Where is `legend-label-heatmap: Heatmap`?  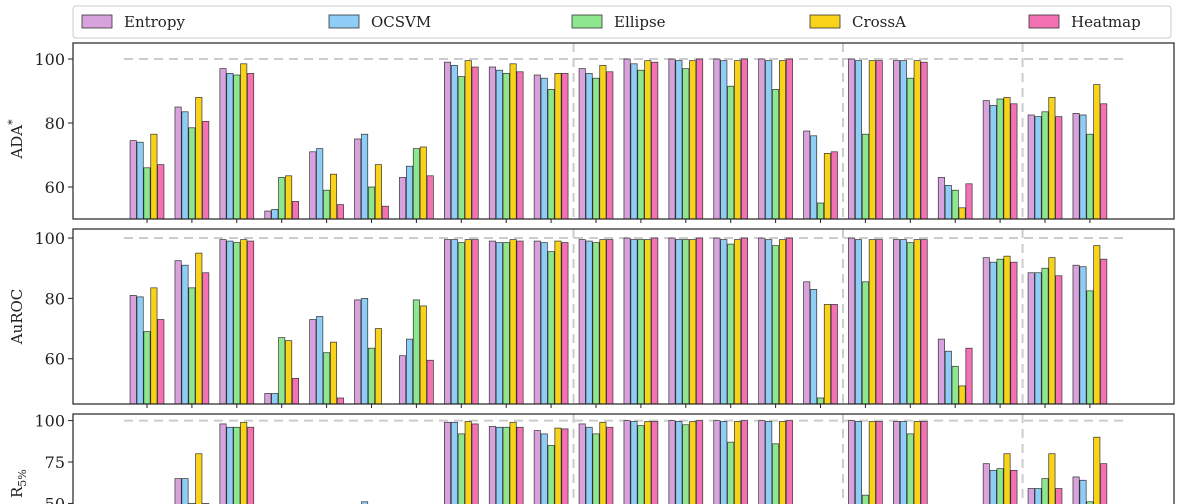
legend-label-heatmap: Heatmap is located at coordinates (1106, 22).